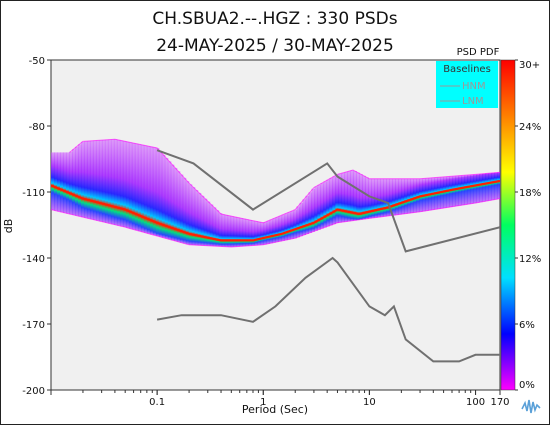 The image size is (550, 425). Describe the element at coordinates (478, 52) in the screenshot. I see `colorbar-title: PSD PDF` at that location.